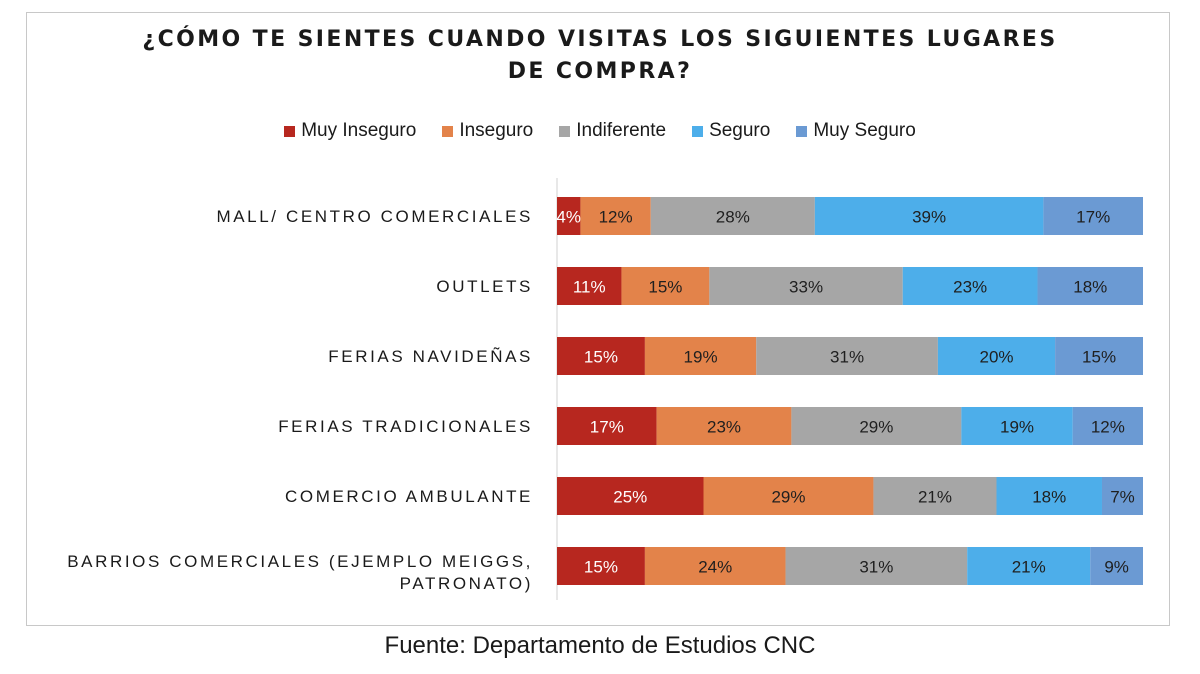 This screenshot has width=1200, height=674. Describe the element at coordinates (600, 71) in the screenshot. I see `chart-title-line2: DE COMPRA?` at that location.